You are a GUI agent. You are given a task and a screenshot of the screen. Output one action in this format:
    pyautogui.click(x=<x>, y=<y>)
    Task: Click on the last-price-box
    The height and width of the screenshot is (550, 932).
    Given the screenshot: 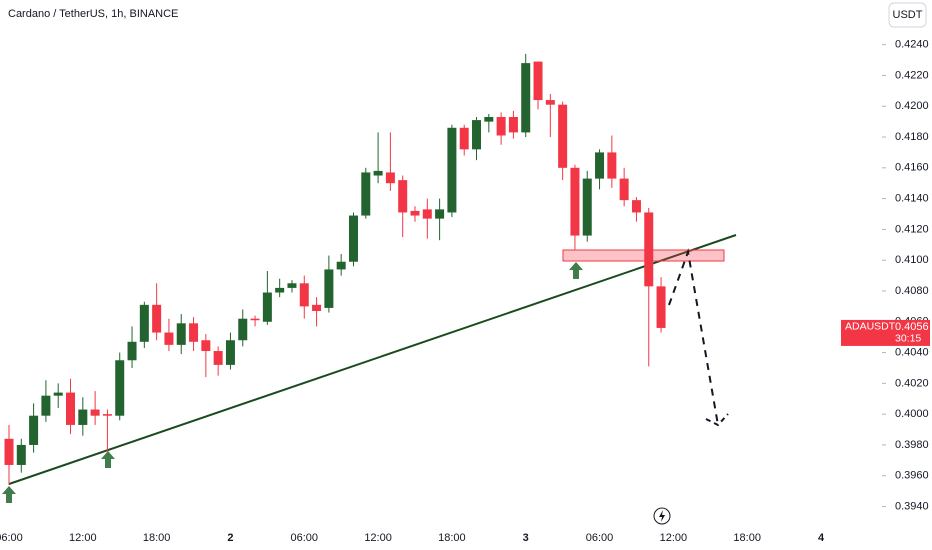 What is the action you would take?
    pyautogui.click(x=885, y=332)
    